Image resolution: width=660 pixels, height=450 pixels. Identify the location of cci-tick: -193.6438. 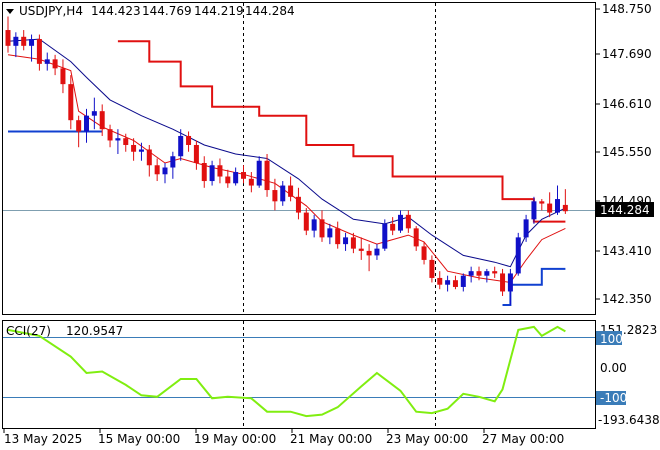
(629, 420).